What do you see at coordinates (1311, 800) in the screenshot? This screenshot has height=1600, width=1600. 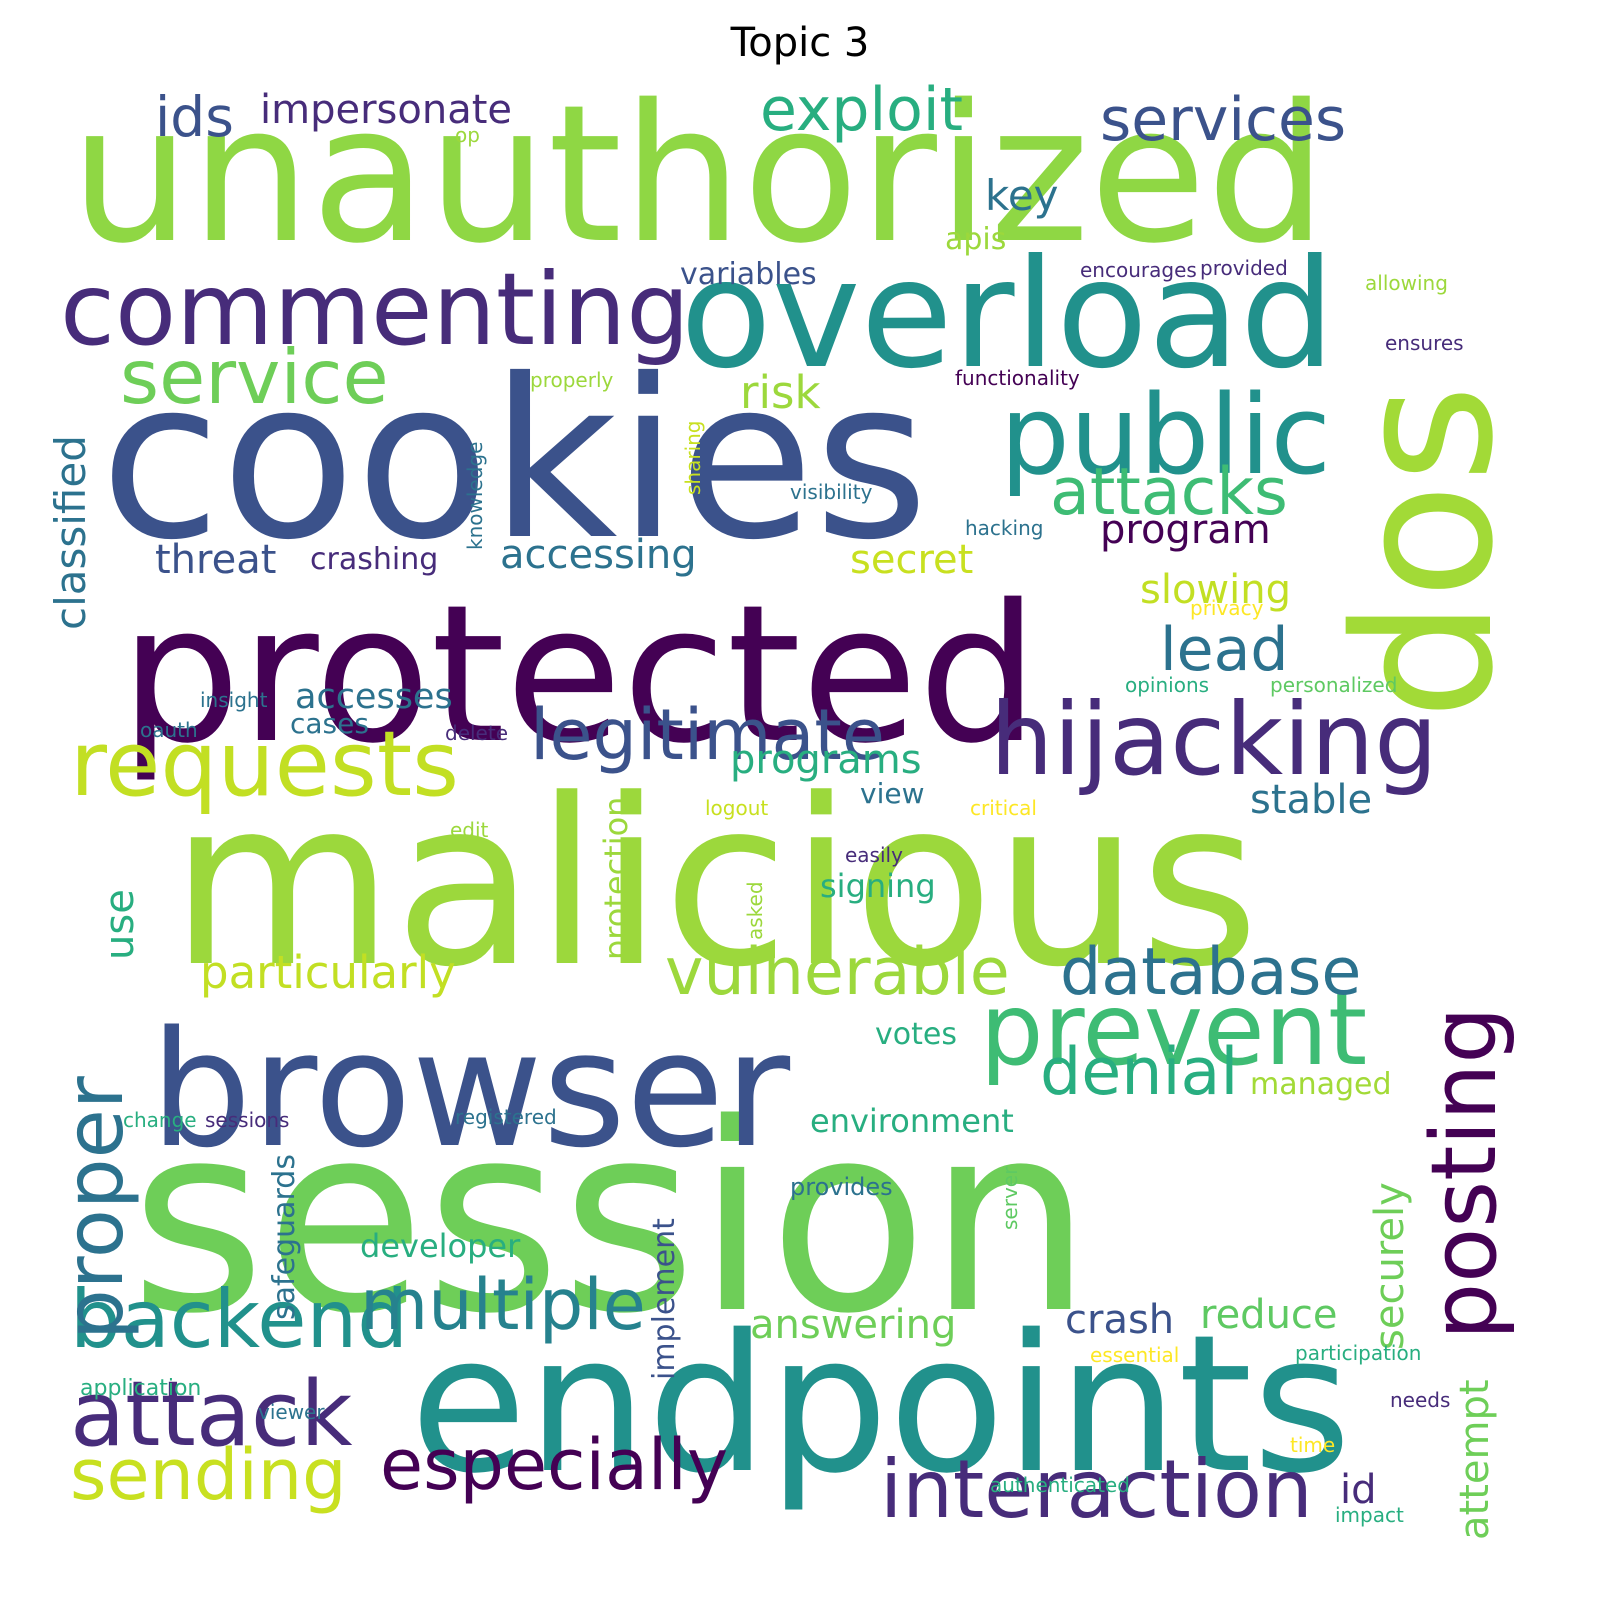 I see `word-stable: stable` at bounding box center [1311, 800].